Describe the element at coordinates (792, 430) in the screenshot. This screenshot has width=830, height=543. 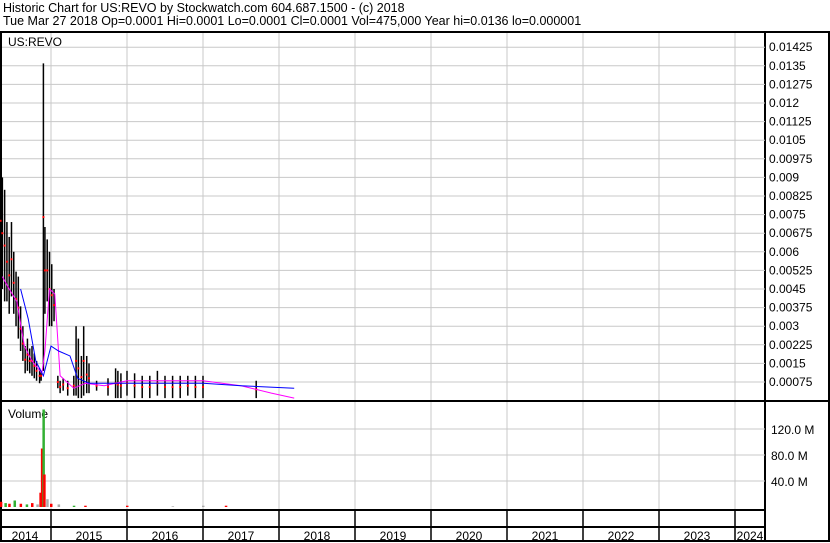
I see `volume-tick-label: 120.0 M` at that location.